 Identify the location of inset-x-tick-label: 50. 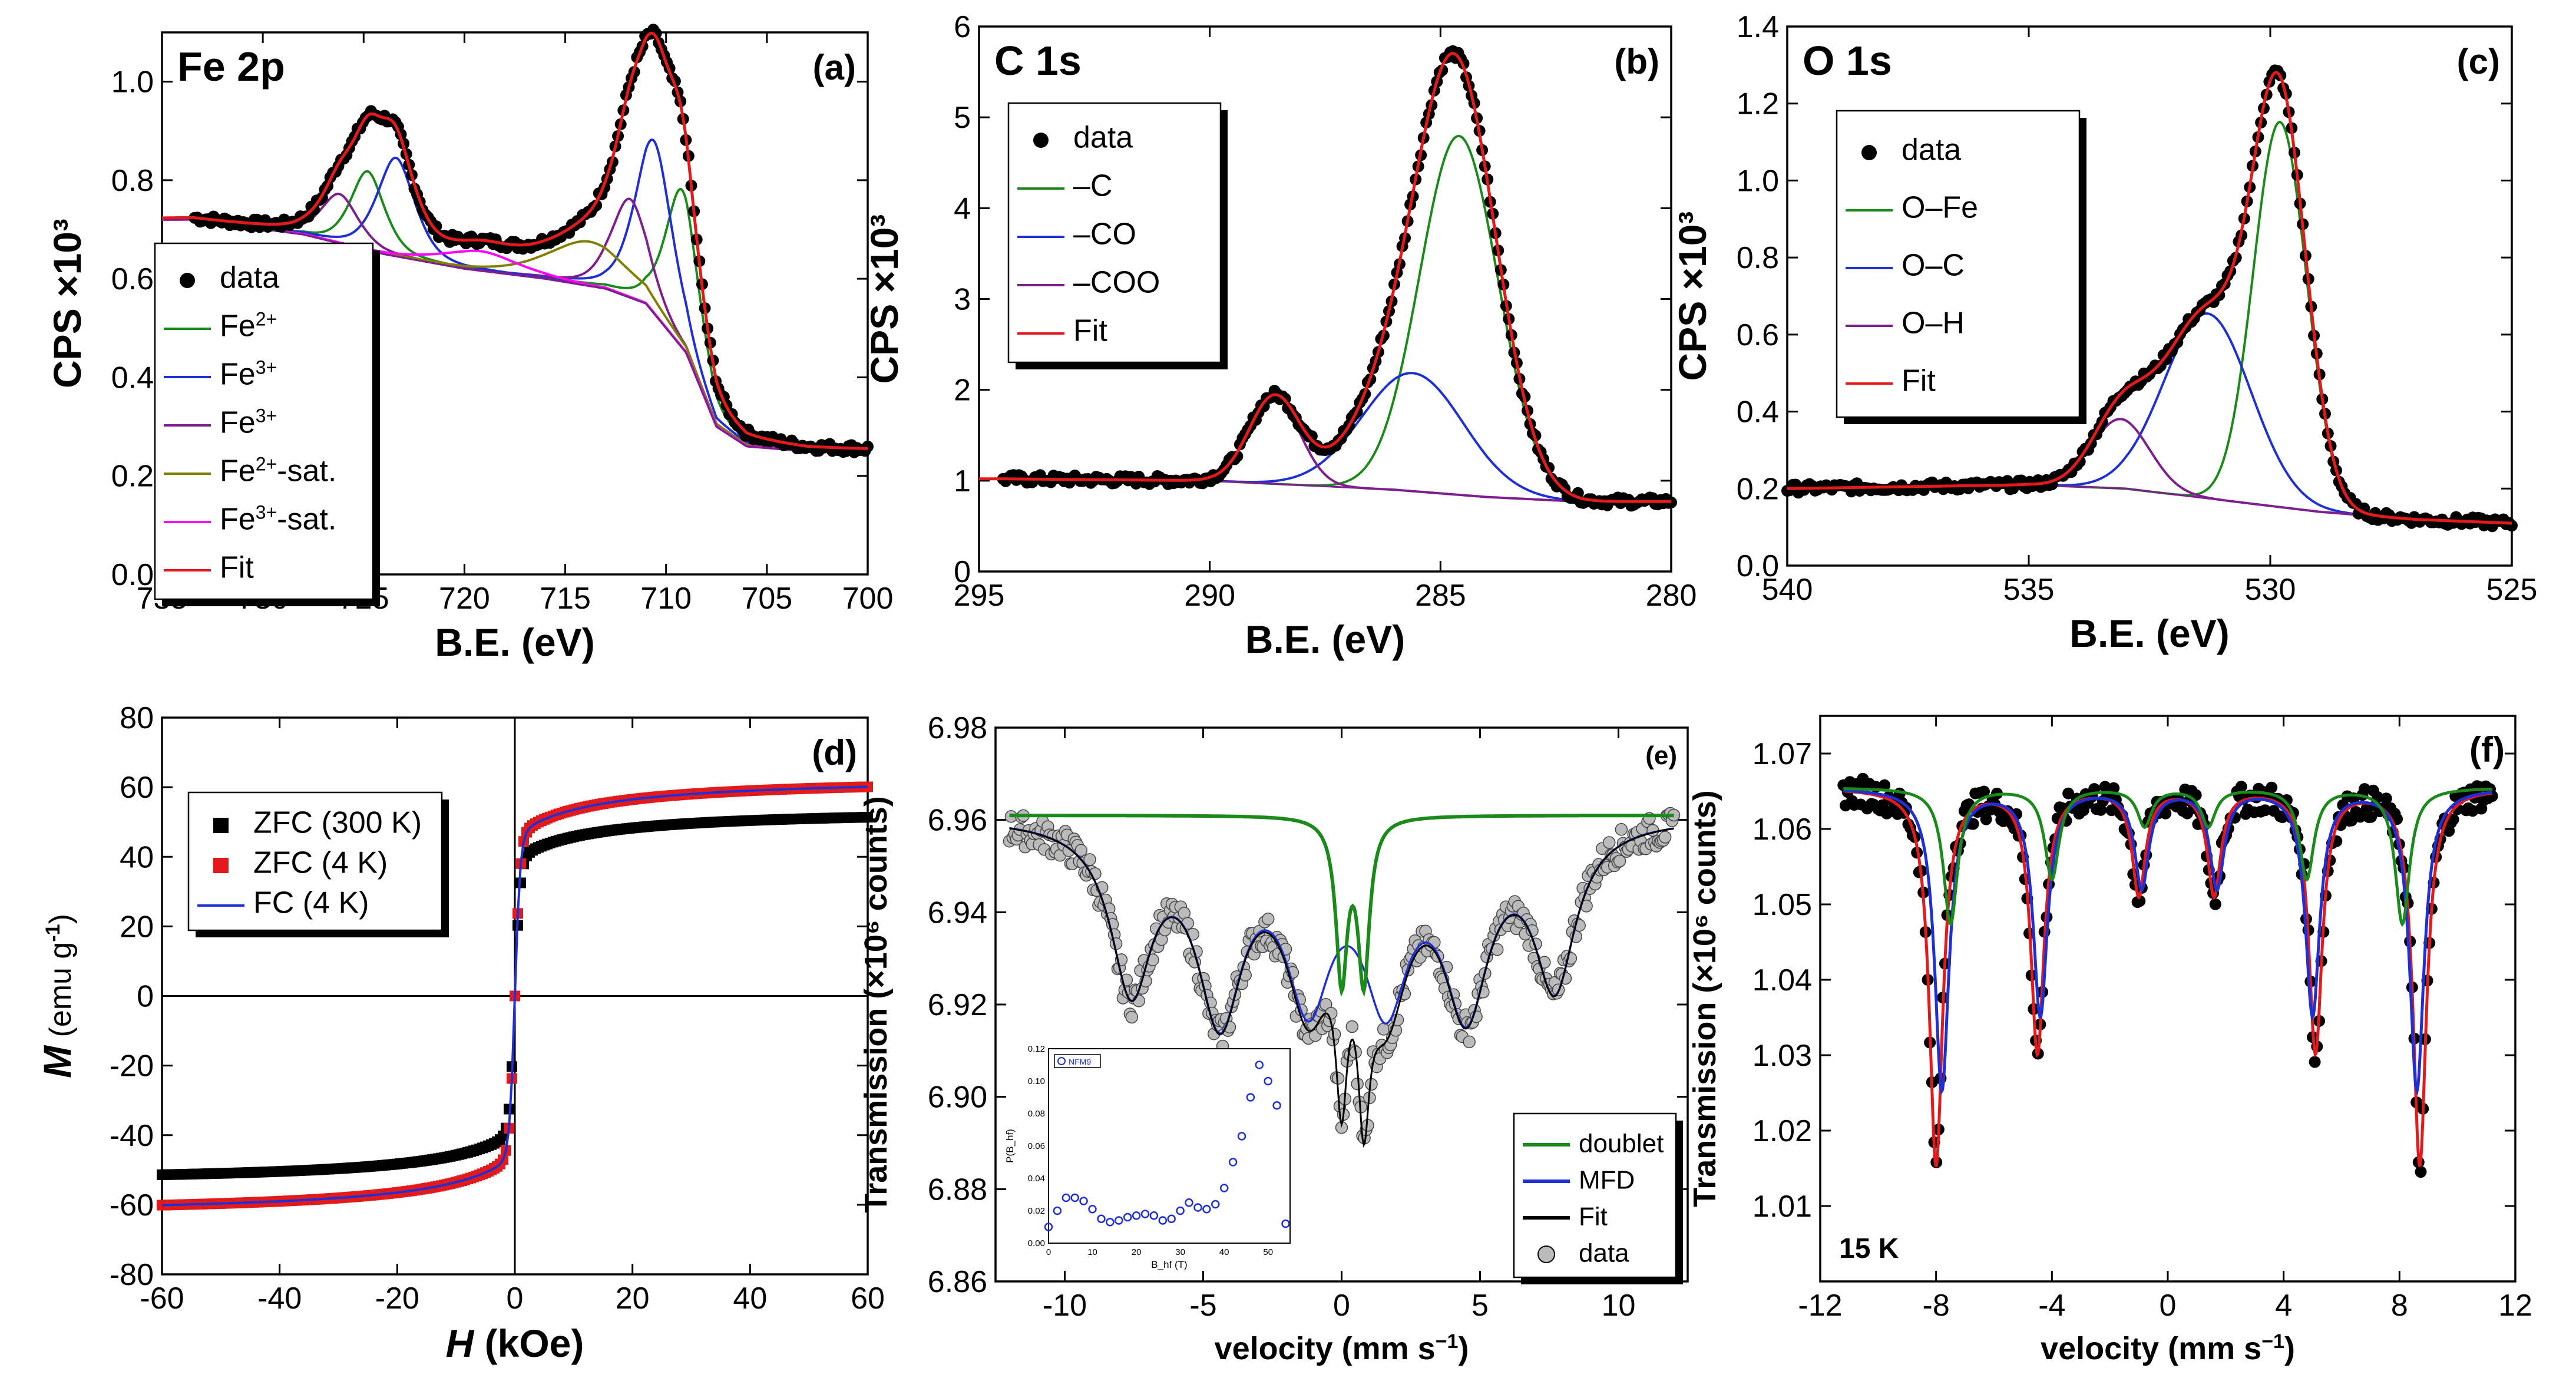
(1268, 1252).